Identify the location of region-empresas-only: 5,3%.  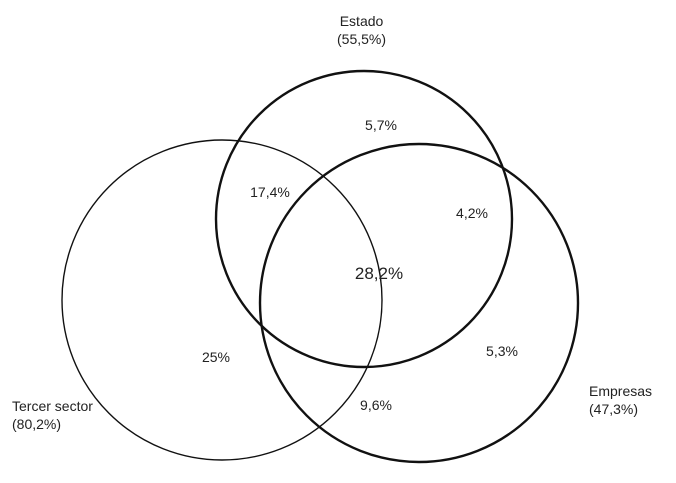
(502, 351).